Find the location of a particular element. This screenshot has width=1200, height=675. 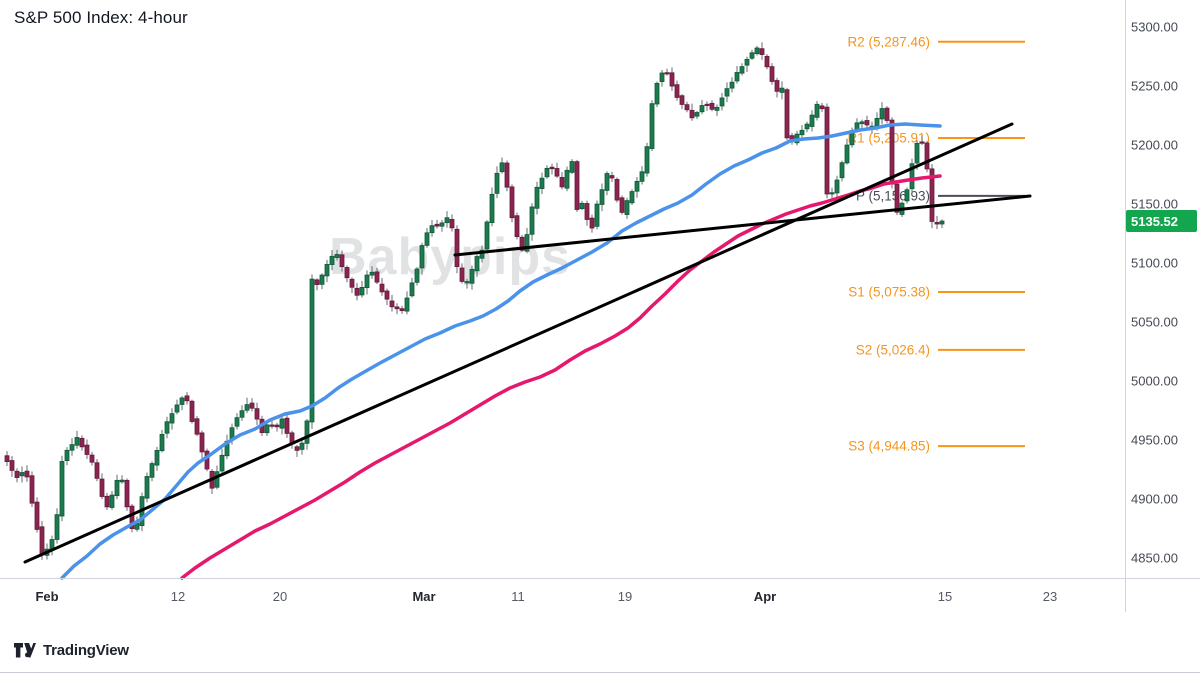

price-axis-label: 4950.00 is located at coordinates (1154, 440).